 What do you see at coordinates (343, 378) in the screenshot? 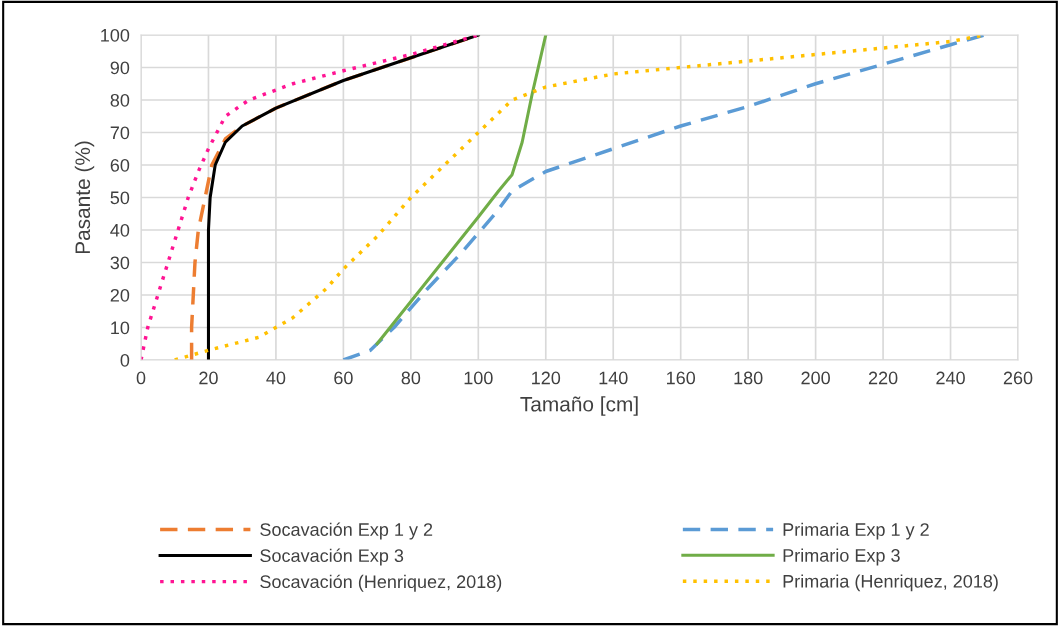
I see `x-tick-label: 60` at bounding box center [343, 378].